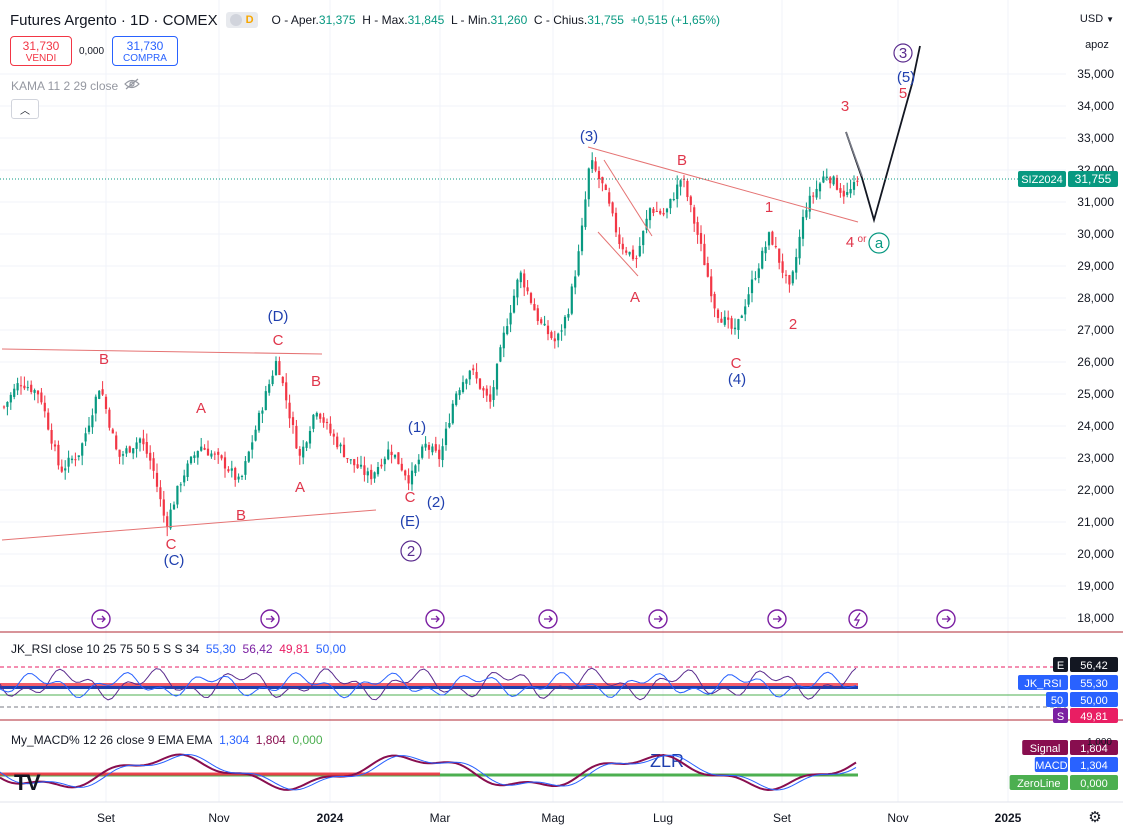 The height and width of the screenshot is (832, 1123). What do you see at coordinates (241, 515) in the screenshot?
I see `wave-b-low: B` at bounding box center [241, 515].